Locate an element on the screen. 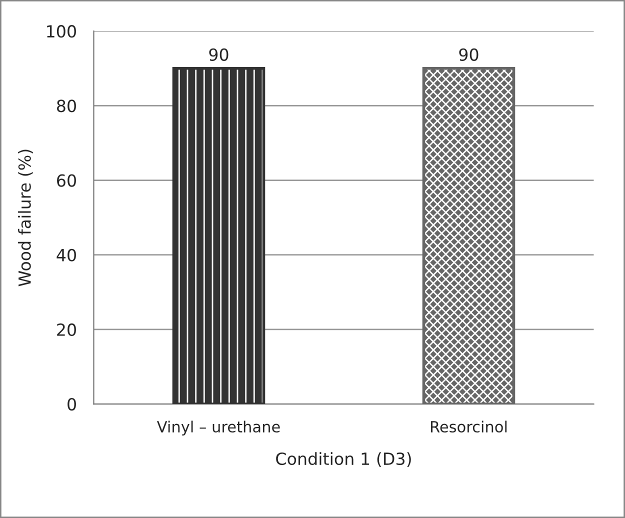 The width and height of the screenshot is (625, 518). y-tick-label: 20 is located at coordinates (66, 329).